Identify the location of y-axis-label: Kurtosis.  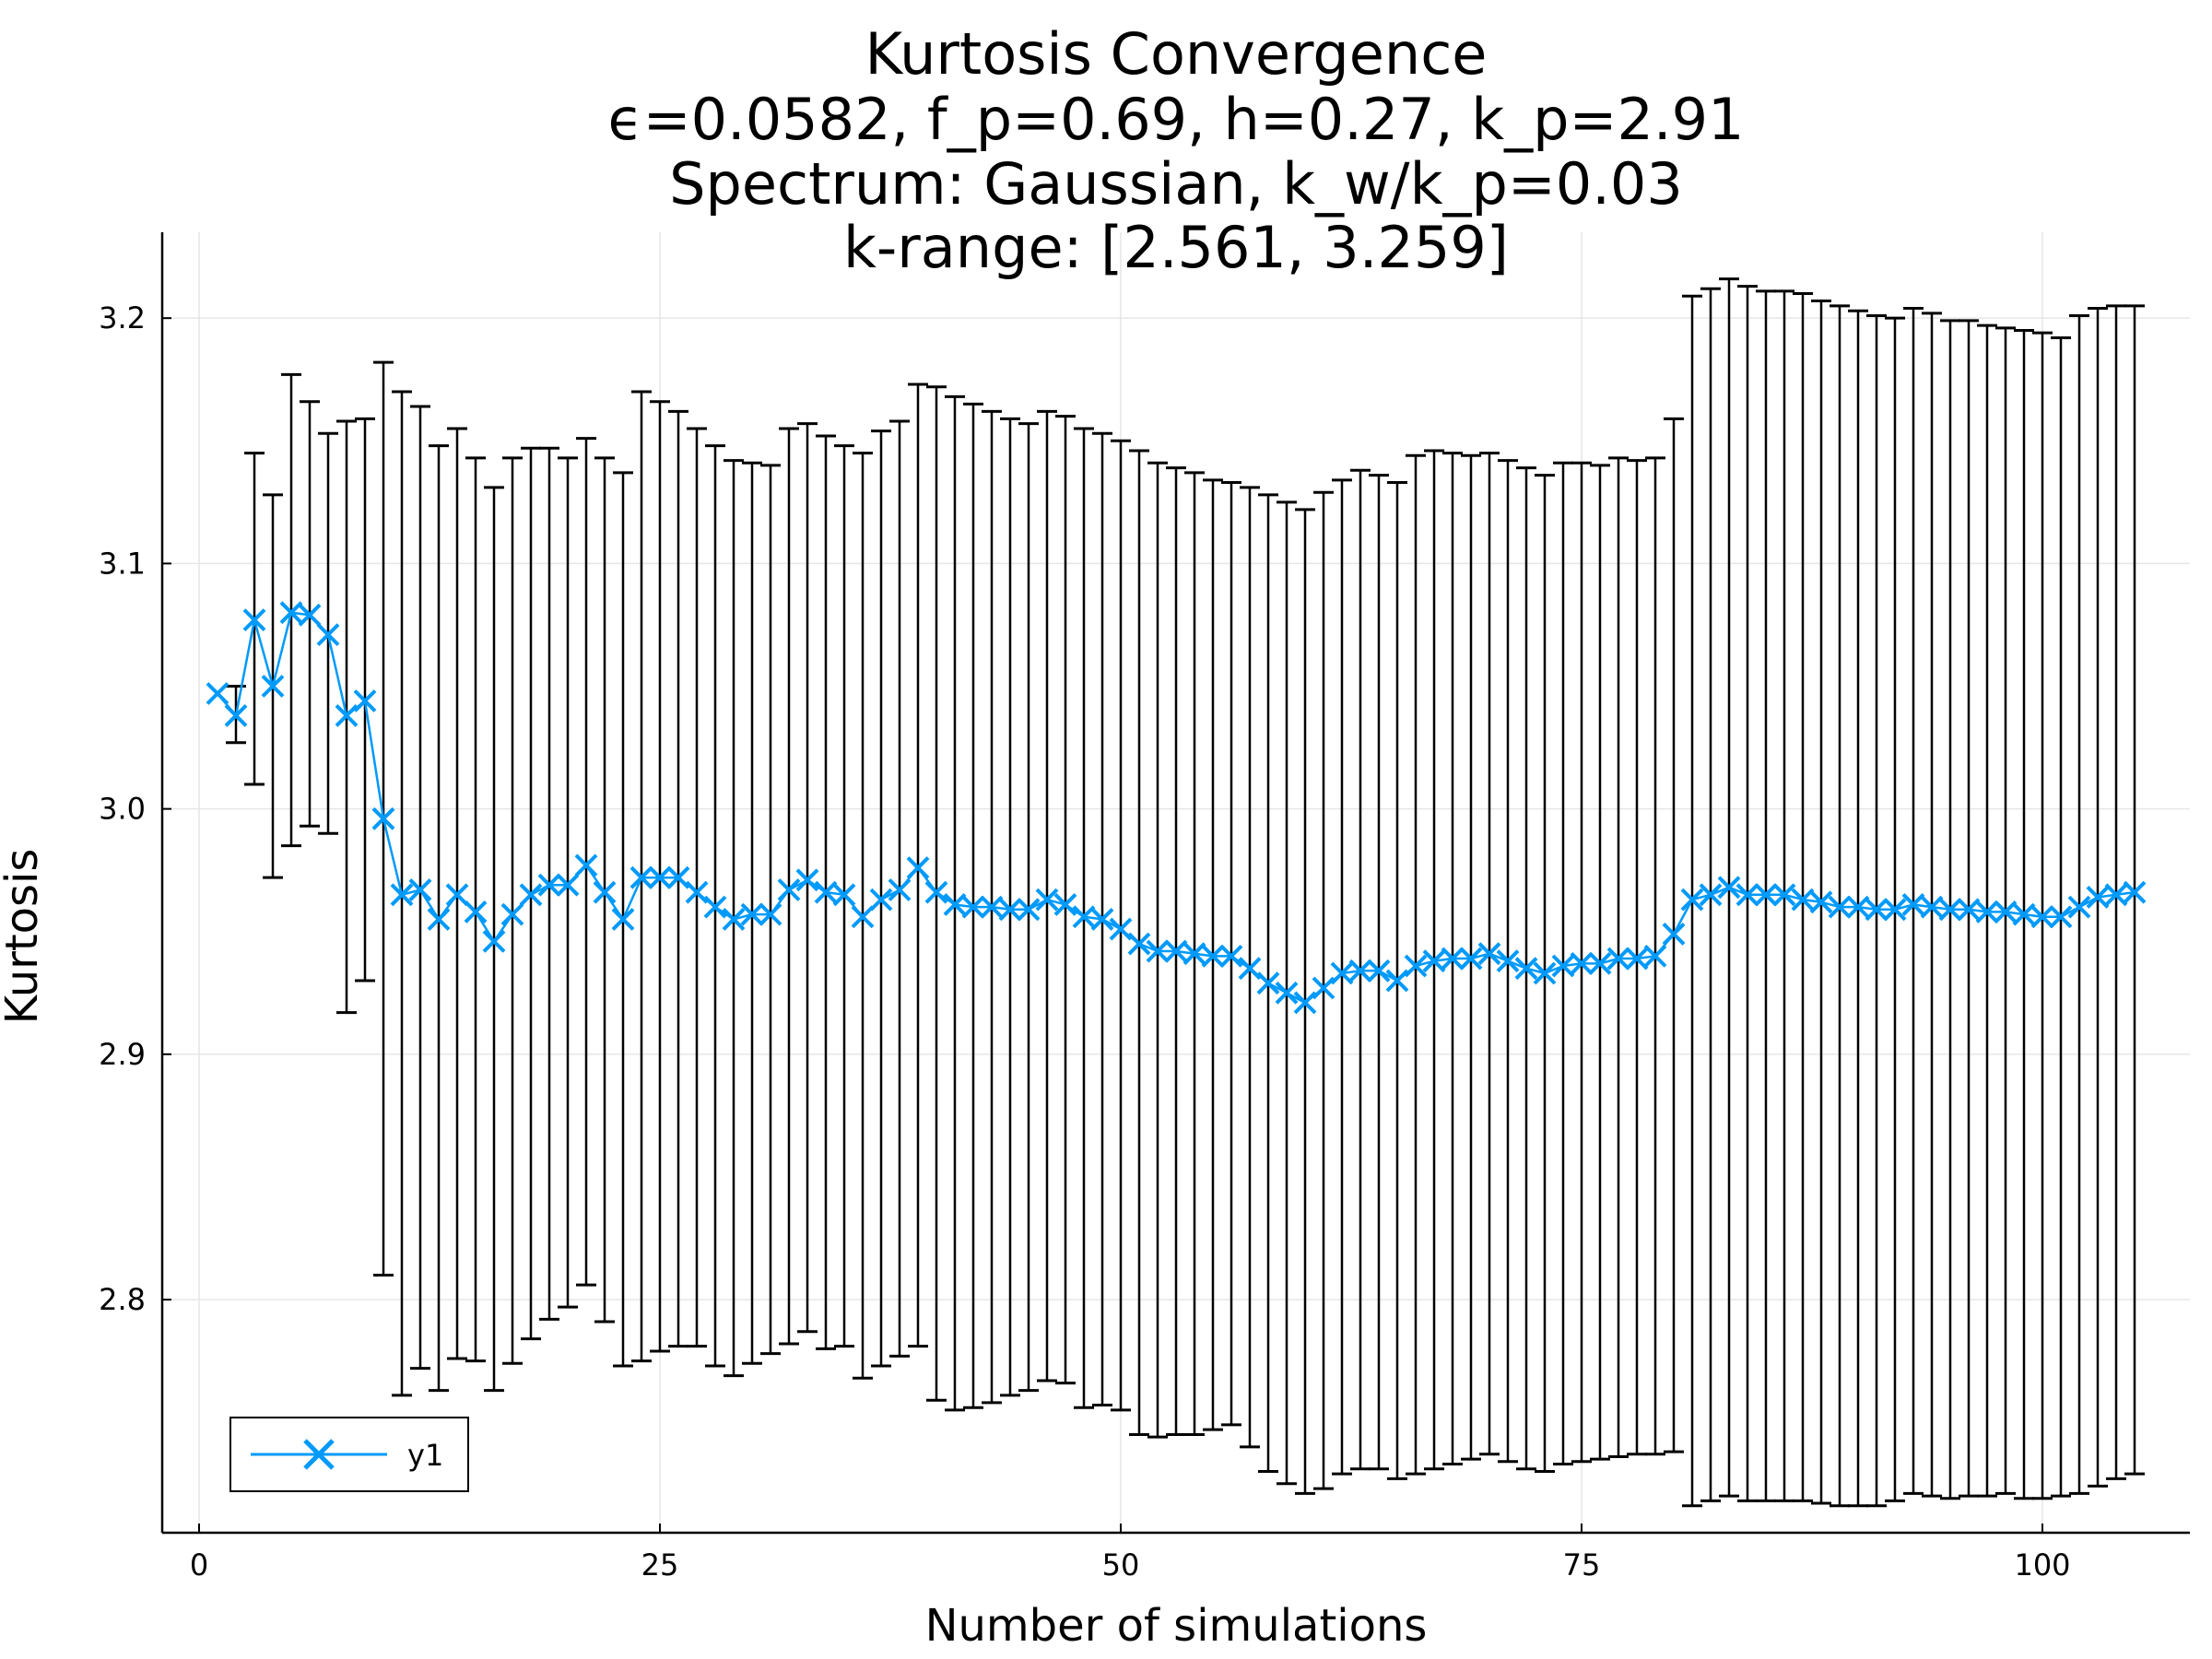
(24, 937).